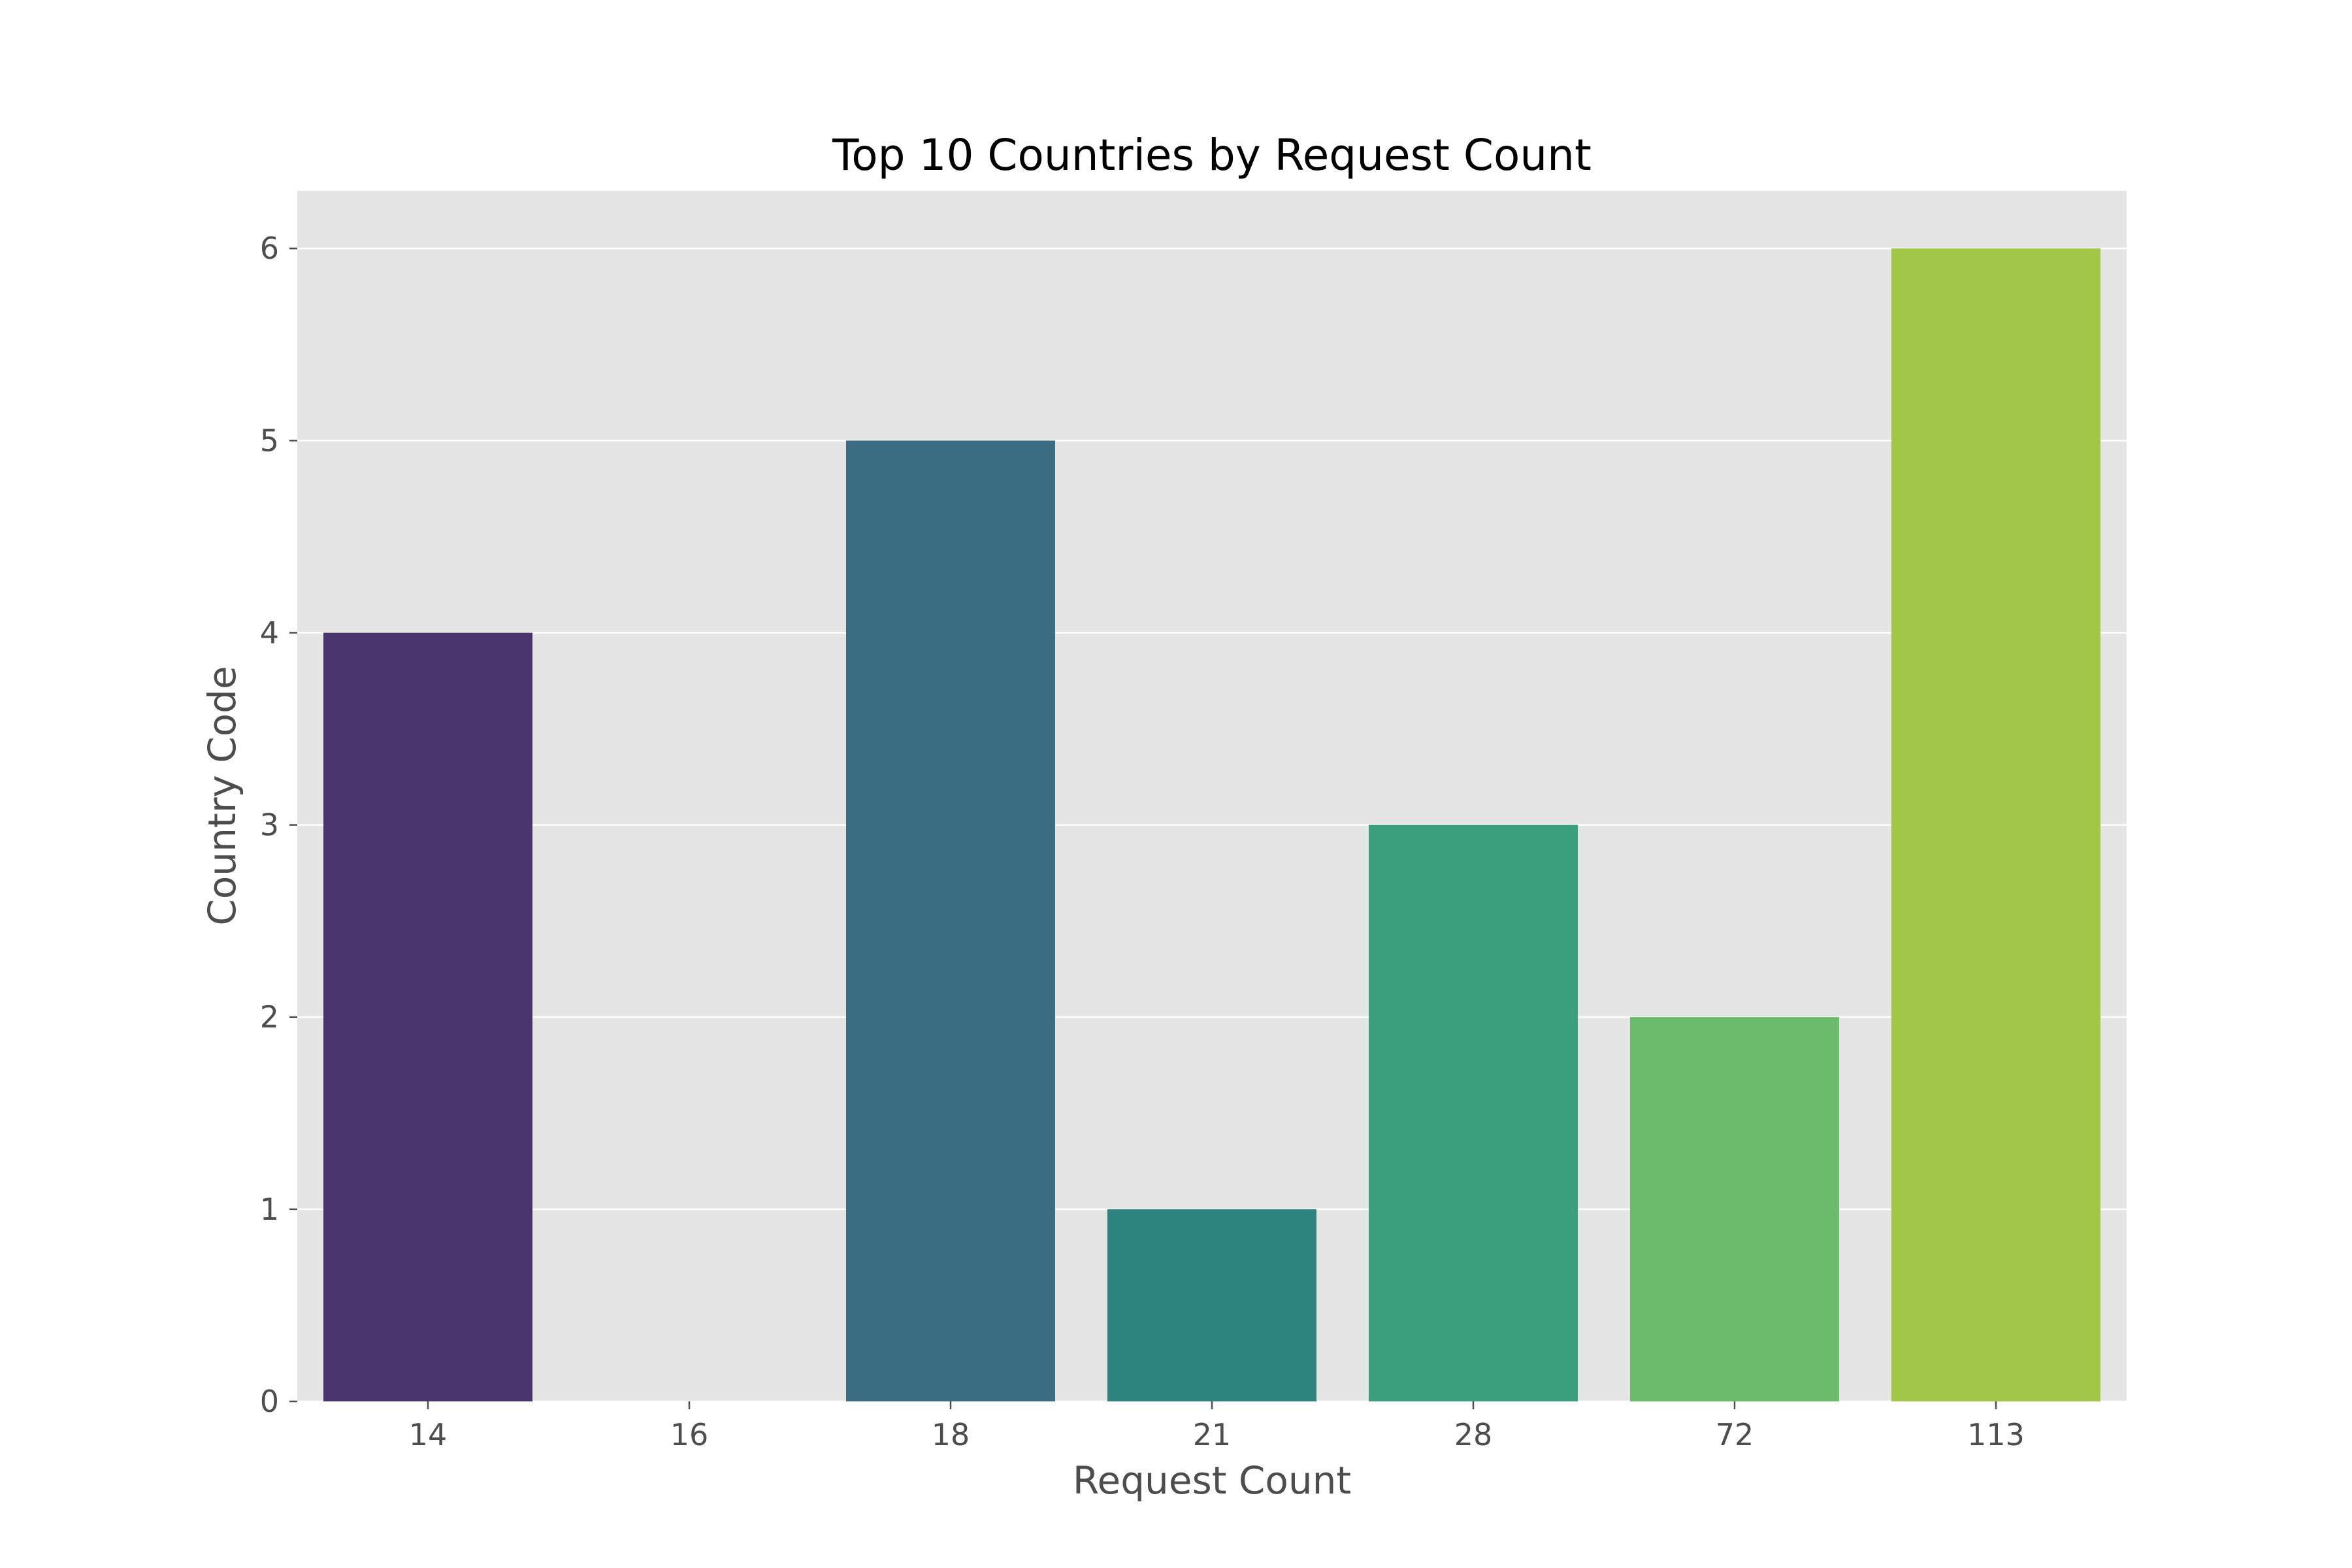  What do you see at coordinates (222, 795) in the screenshot?
I see `y-axis-label: Country Code` at bounding box center [222, 795].